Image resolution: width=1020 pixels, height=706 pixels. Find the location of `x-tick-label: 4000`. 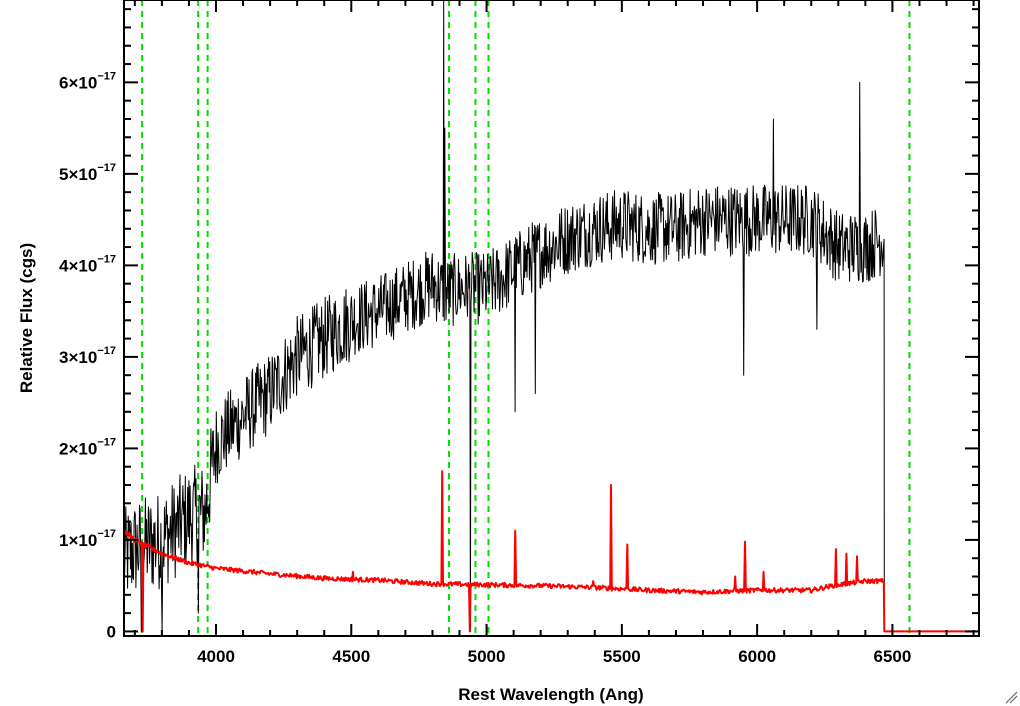

x-tick-label: 4000 is located at coordinates (216, 656).